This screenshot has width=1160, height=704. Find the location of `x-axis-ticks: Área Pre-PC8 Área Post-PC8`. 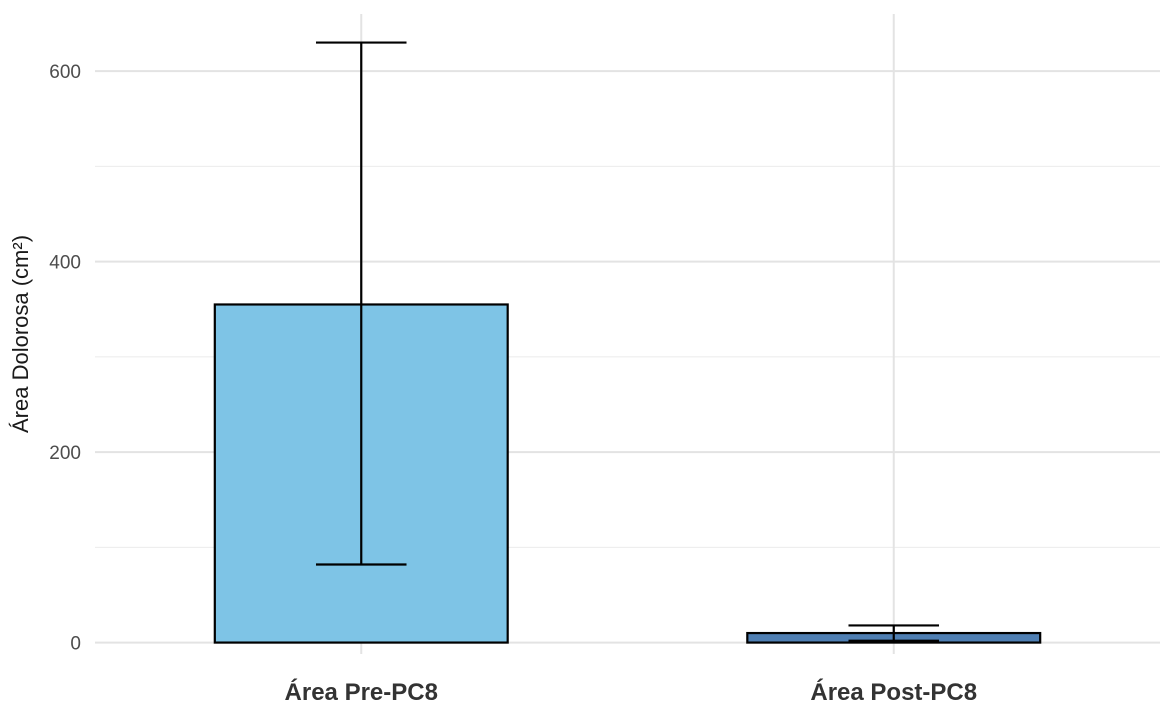

x-axis-ticks: Área Pre-PC8 Área Post-PC8 is located at coordinates (631, 691).